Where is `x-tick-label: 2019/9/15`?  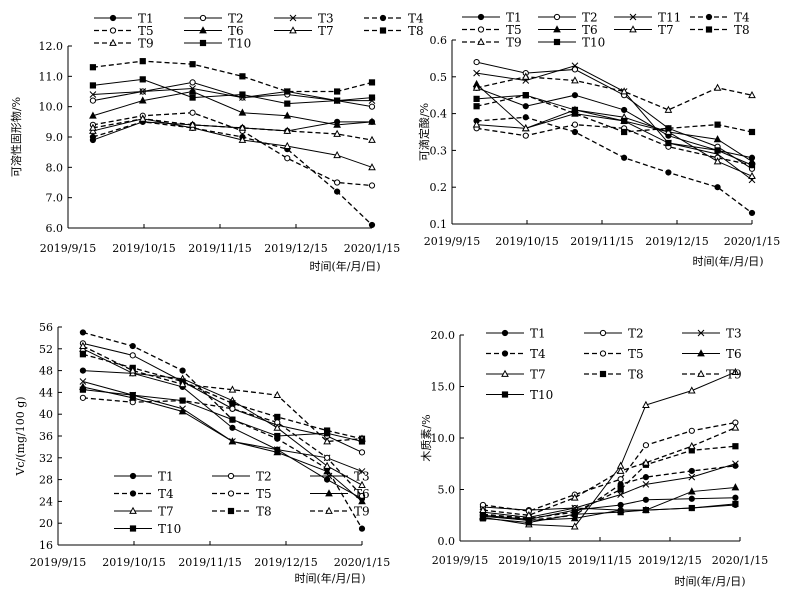 x-tick-label: 2019/9/15 is located at coordinates (58, 562).